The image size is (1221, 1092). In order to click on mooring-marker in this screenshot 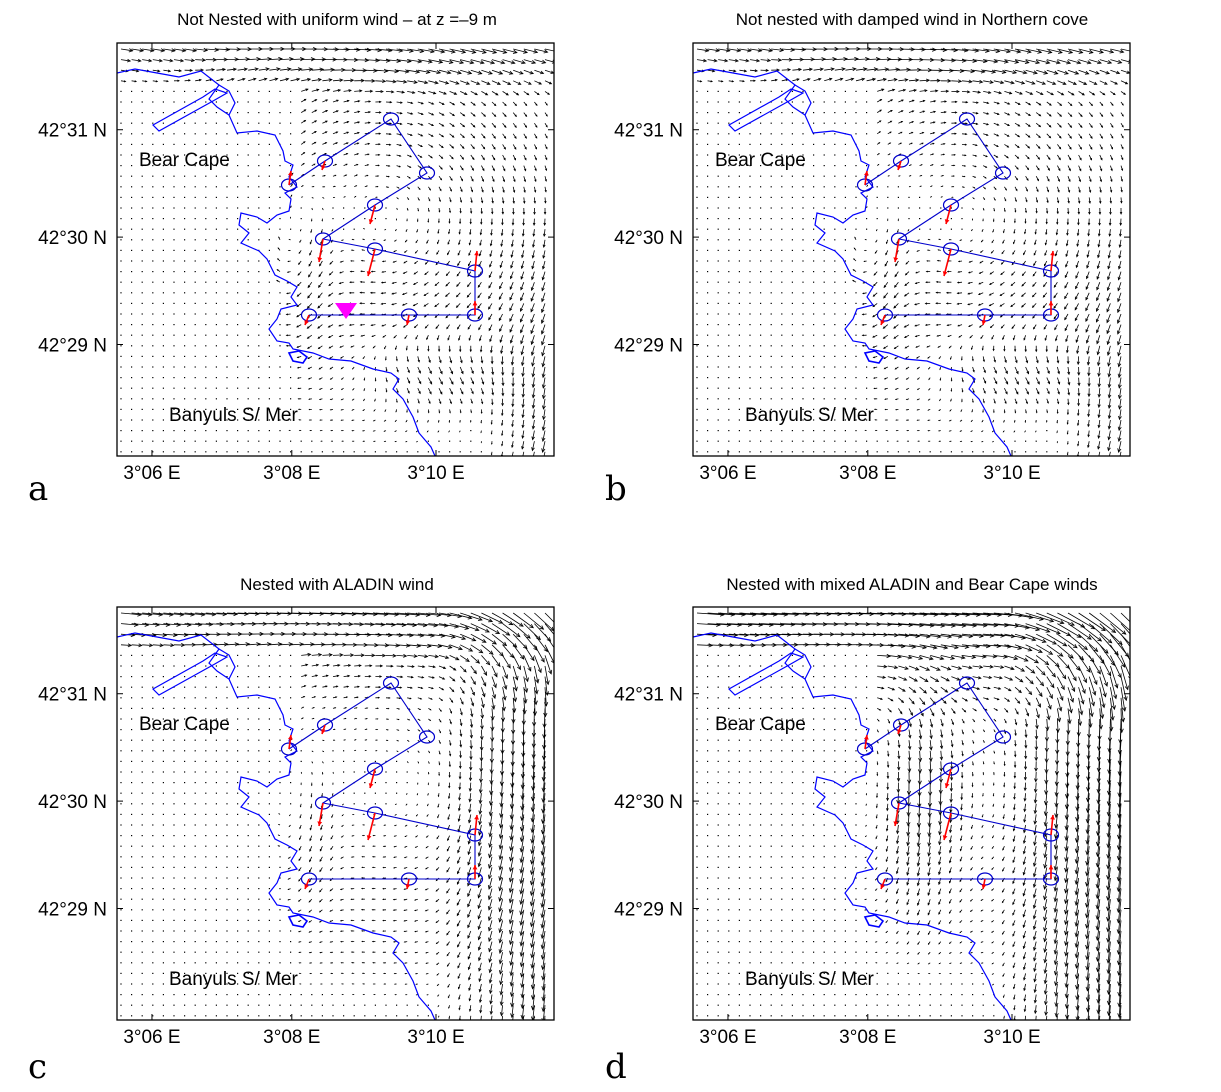, I will do `click(346, 311)`.